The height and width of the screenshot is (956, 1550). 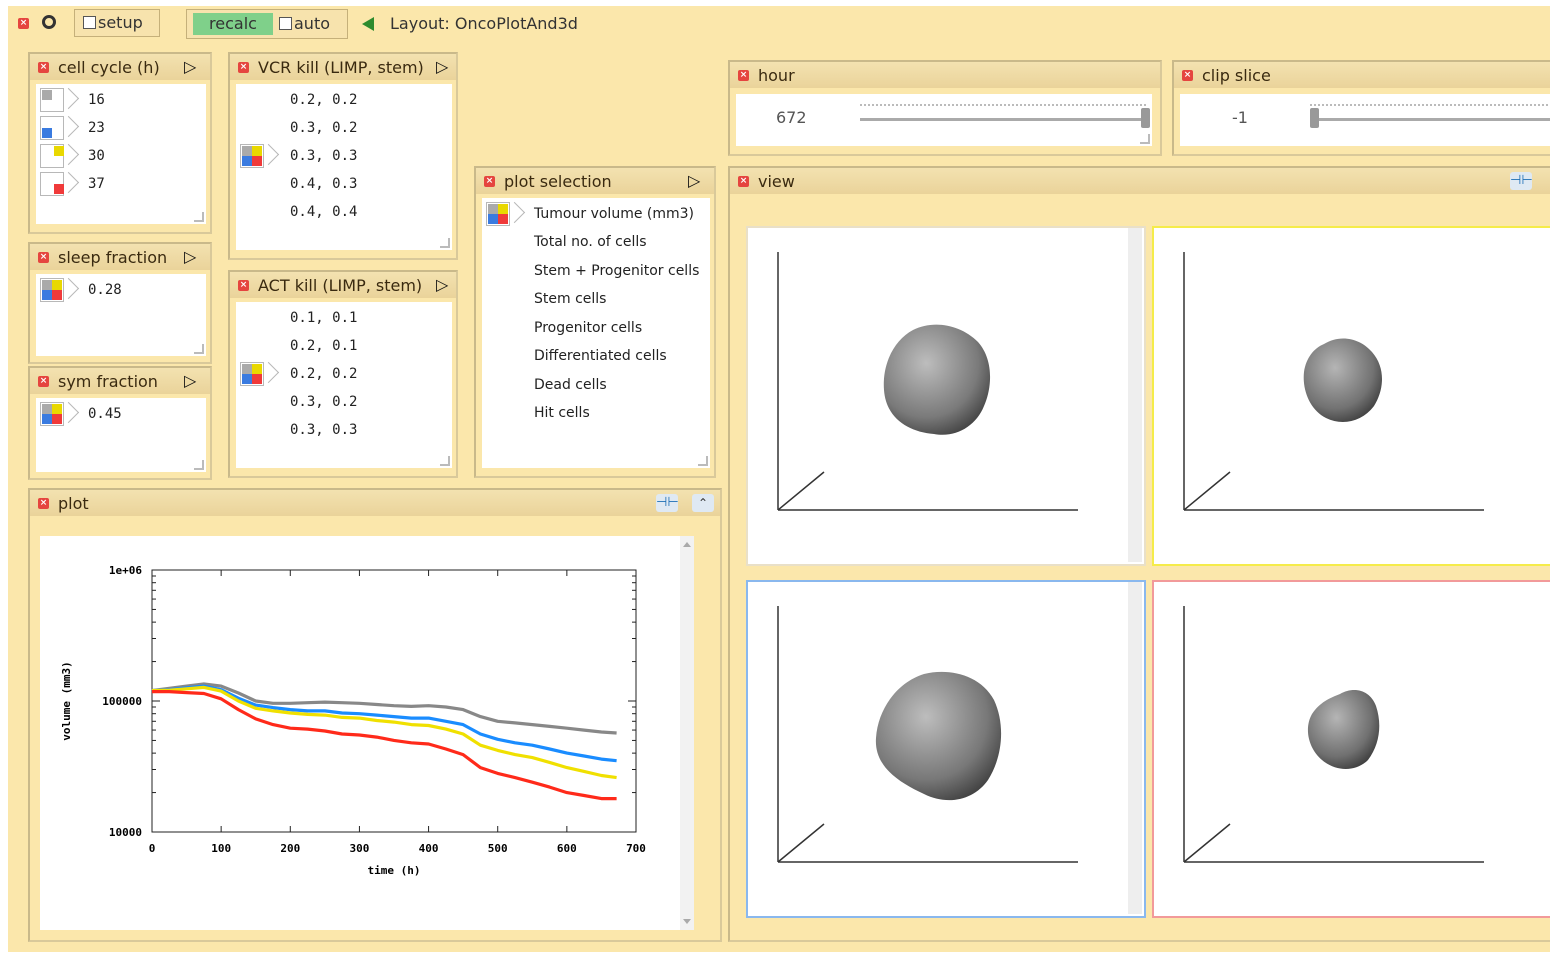 I want to click on clip-slice-control: -1, so click(x=1365, y=120).